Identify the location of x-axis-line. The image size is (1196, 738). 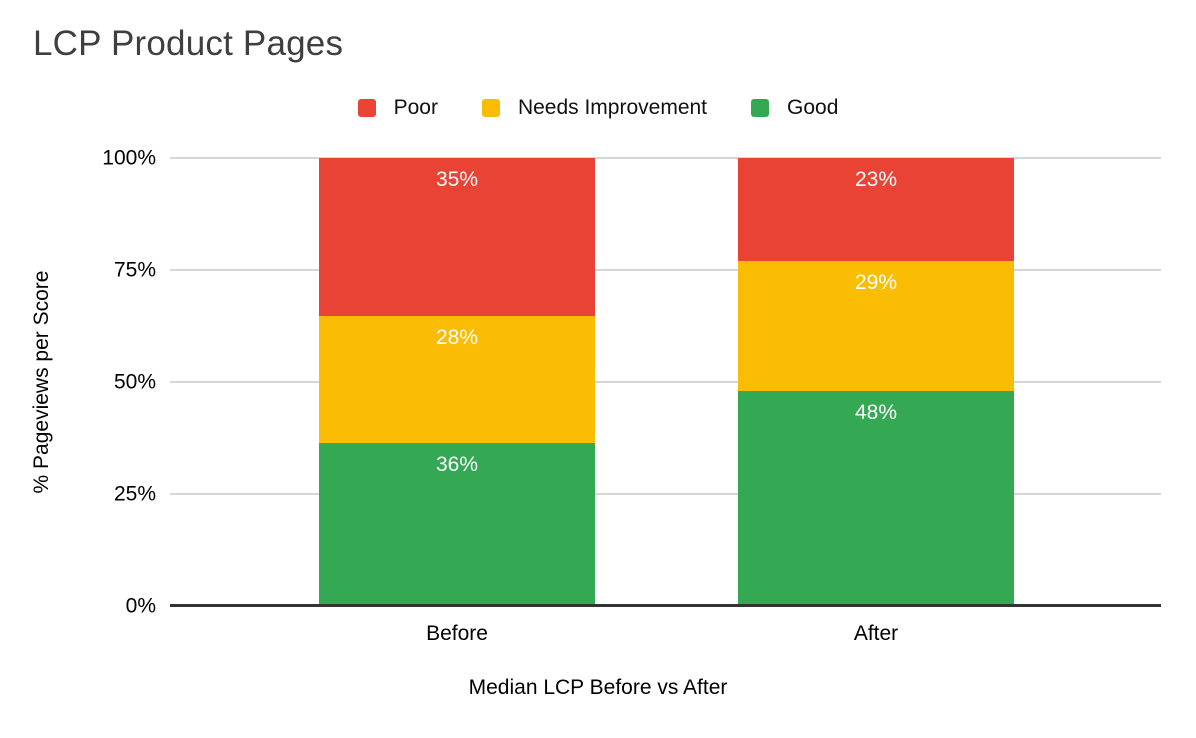
(665, 605).